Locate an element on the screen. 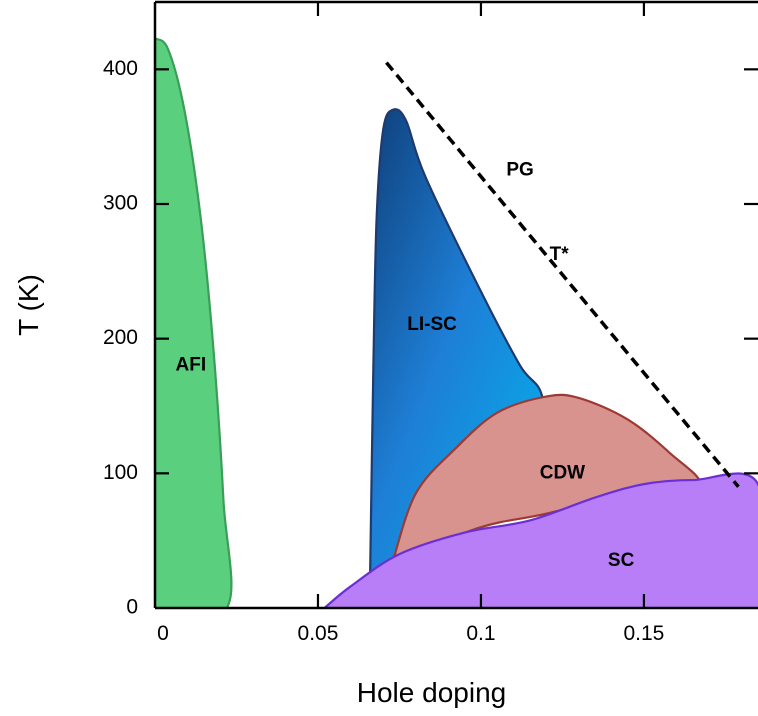 This screenshot has width=758, height=716. region-afi is located at coordinates (194, 322).